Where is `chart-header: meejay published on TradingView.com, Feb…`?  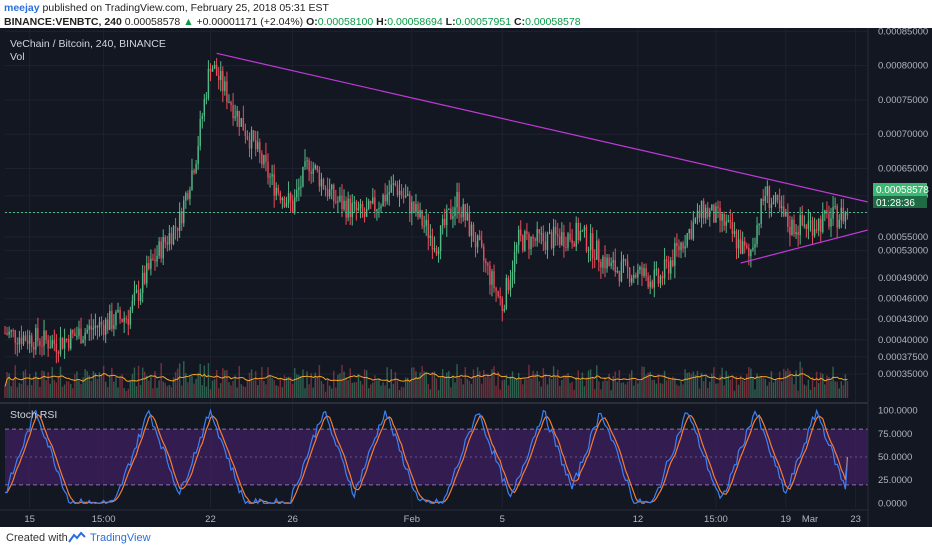 chart-header: meejay published on TradingView.com, Feb… is located at coordinates (466, 15).